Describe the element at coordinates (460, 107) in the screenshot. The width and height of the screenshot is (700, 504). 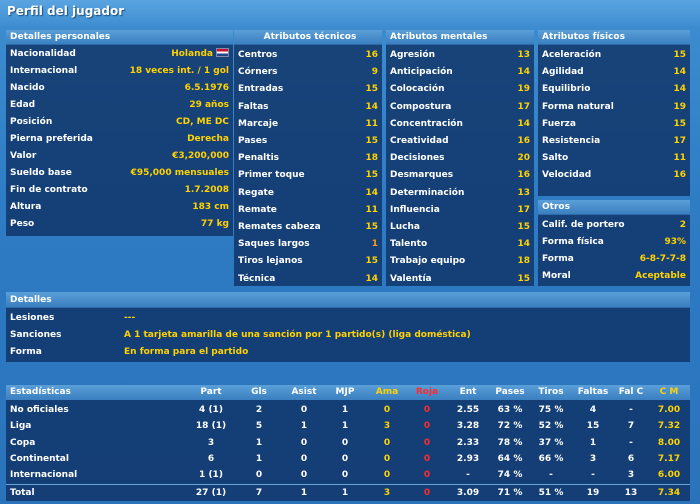
I see `mental-row-compostura: Compostura 17` at that location.